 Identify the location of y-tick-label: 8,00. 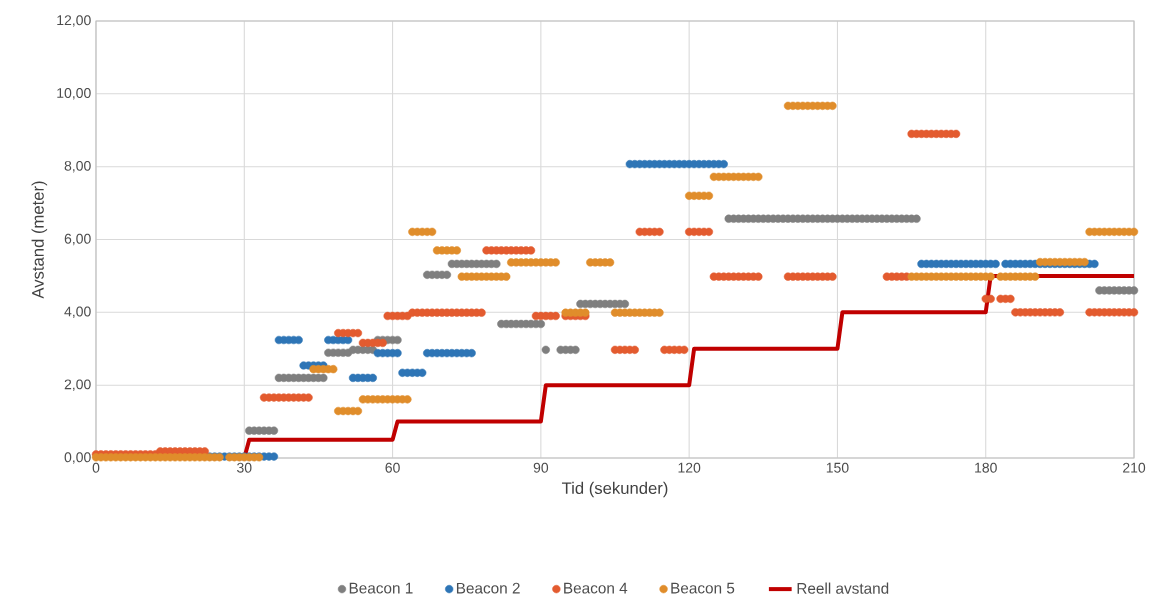
(77, 166).